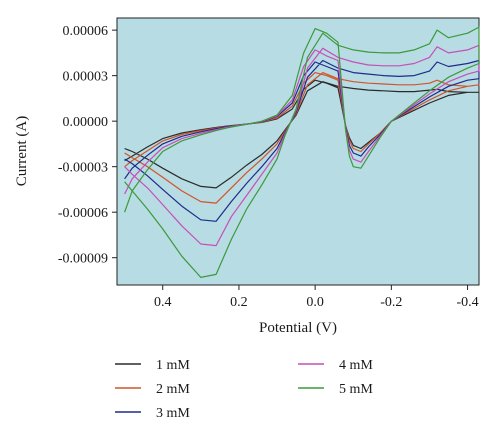  What do you see at coordinates (356, 389) in the screenshot?
I see `legend-label-5: 5 mM` at bounding box center [356, 389].